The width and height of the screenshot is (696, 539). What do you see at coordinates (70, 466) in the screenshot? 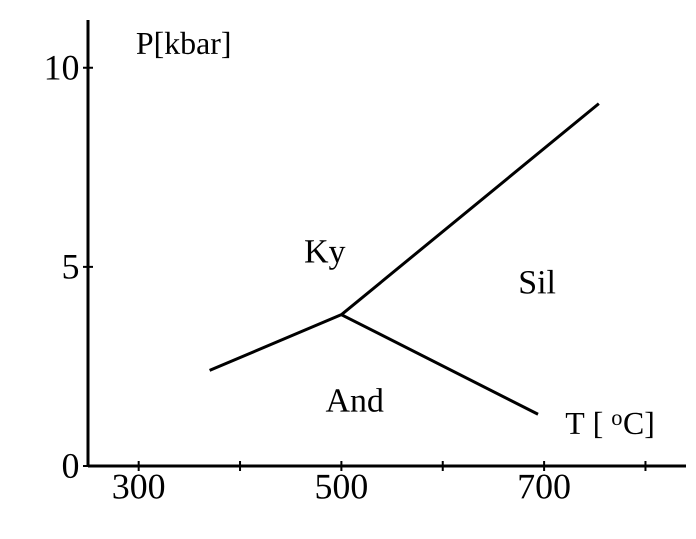
I see `y-tick-label: 0` at bounding box center [70, 466].